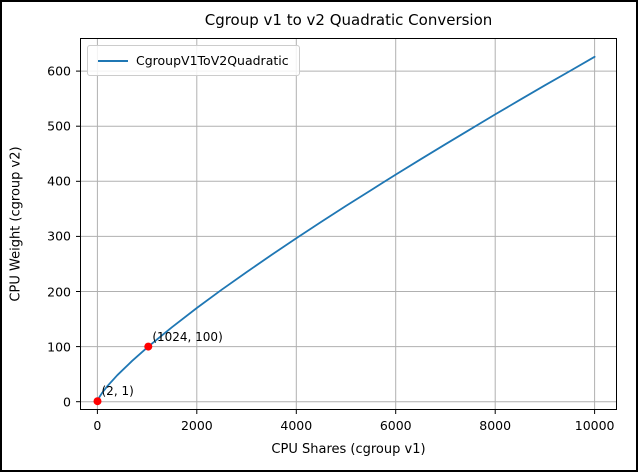 The width and height of the screenshot is (638, 472). What do you see at coordinates (395, 425) in the screenshot?
I see `x-tick-label: 6000` at bounding box center [395, 425].